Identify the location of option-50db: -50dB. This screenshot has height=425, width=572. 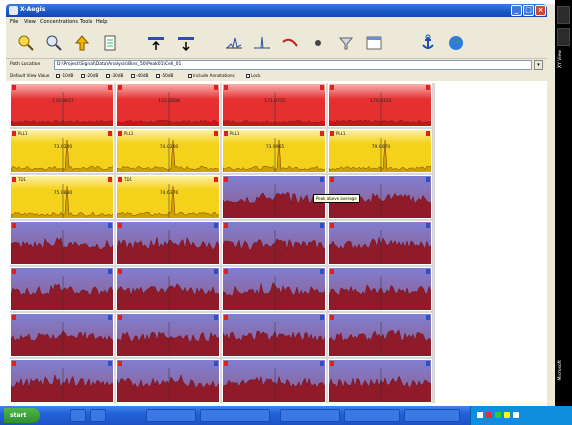
(164, 75).